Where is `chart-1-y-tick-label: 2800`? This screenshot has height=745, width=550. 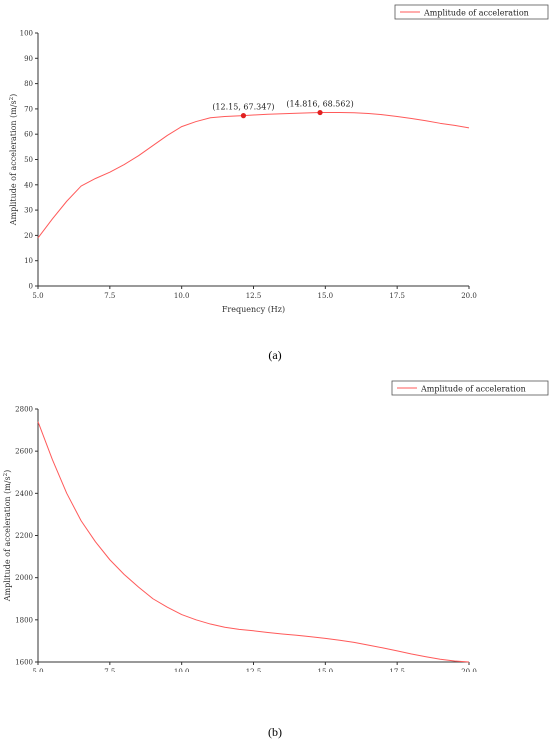
chart-1-y-tick-label: 2800 is located at coordinates (24, 410).